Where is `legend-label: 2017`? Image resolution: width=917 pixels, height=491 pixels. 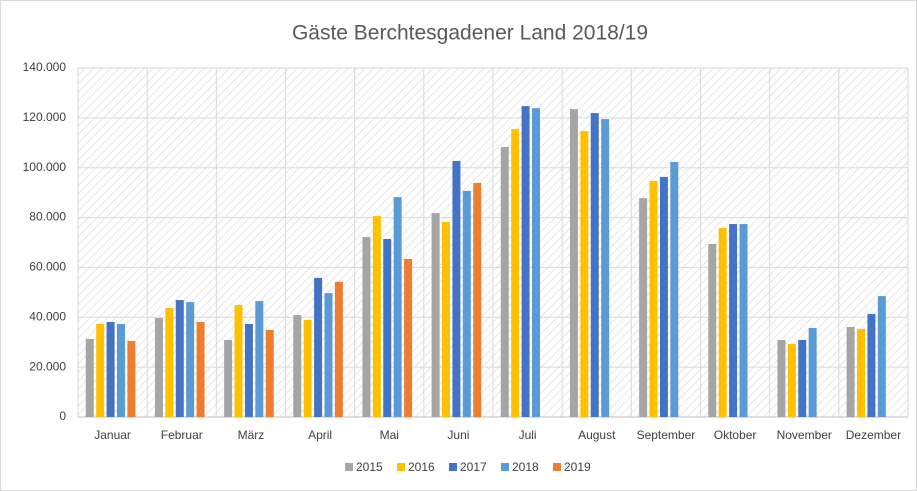
legend-label: 2017 is located at coordinates (473, 467).